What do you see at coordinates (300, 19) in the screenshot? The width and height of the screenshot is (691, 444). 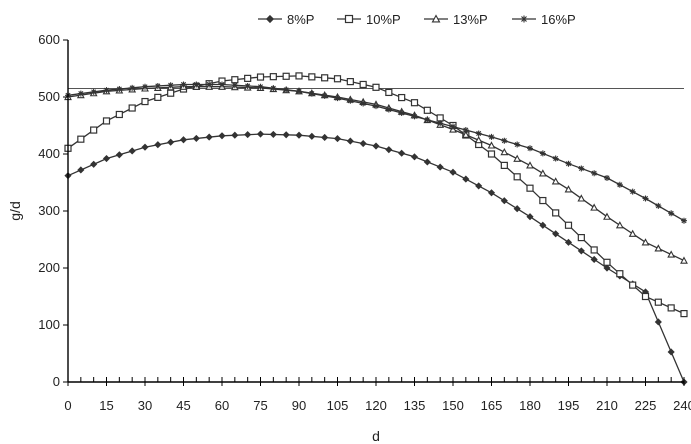 I see `legend-label: 8%P` at bounding box center [300, 19].